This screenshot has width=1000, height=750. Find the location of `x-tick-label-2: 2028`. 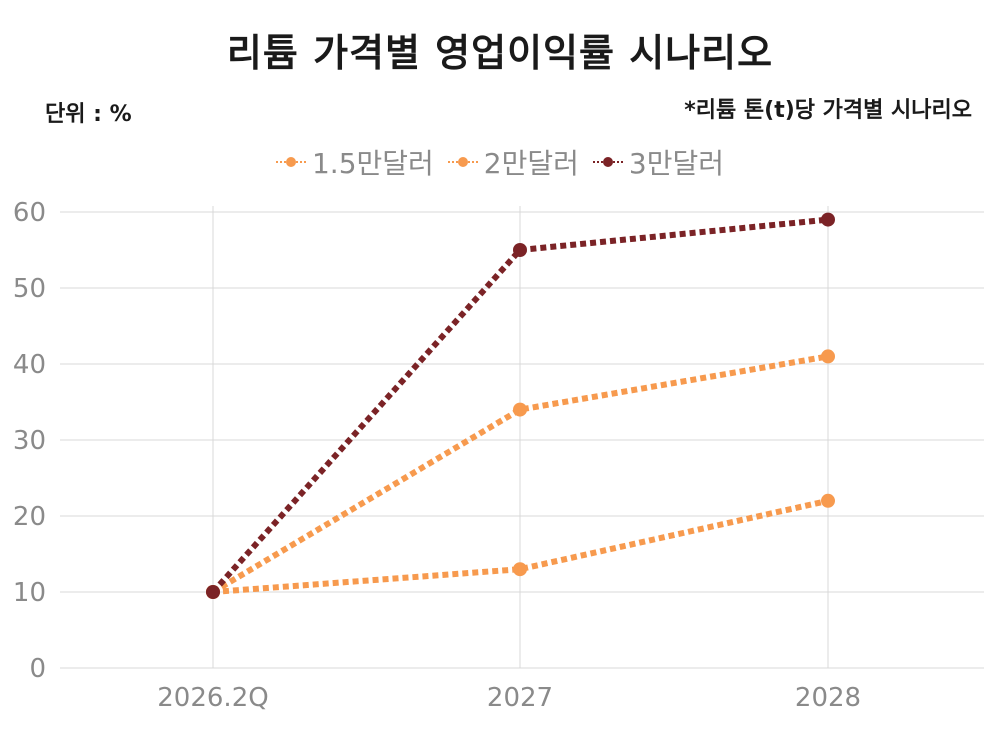

x-tick-label-2: 2028 is located at coordinates (828, 698).